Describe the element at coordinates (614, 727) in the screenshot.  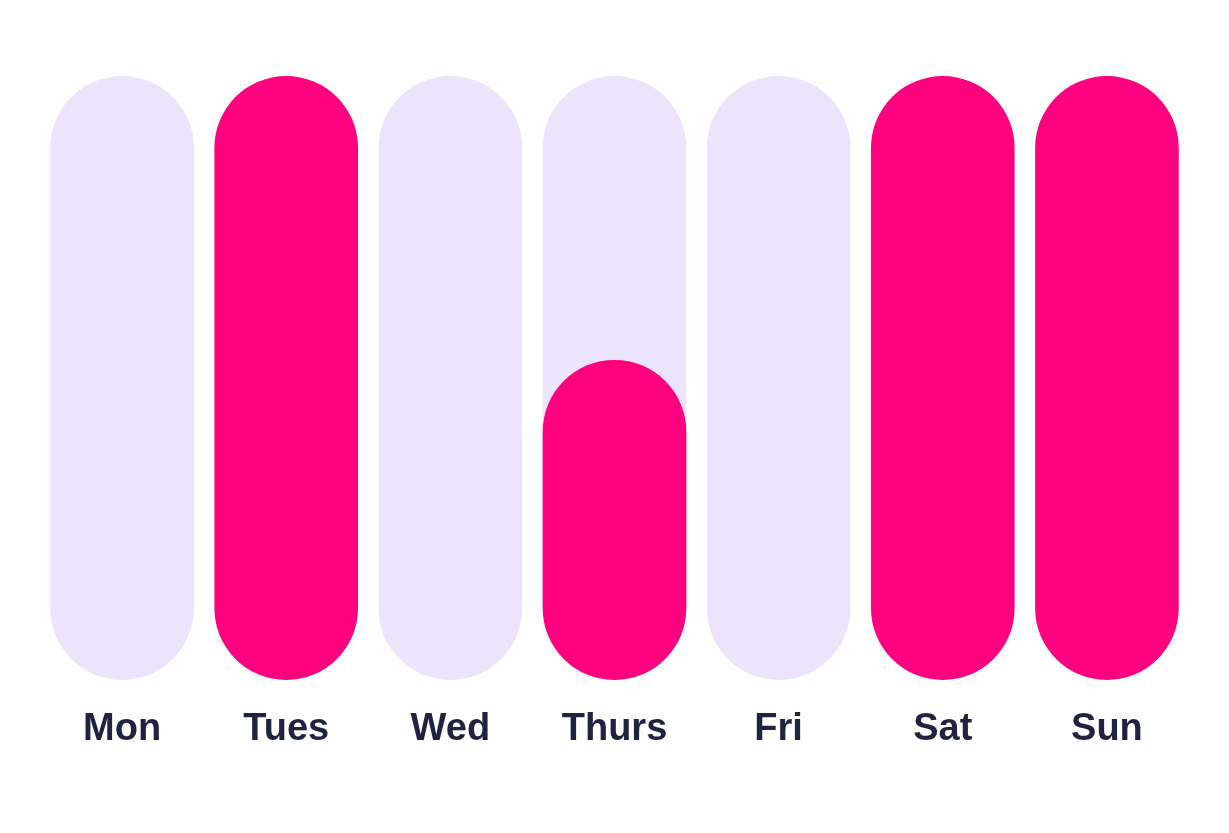
I see `x-tick-label: Thurs` at that location.